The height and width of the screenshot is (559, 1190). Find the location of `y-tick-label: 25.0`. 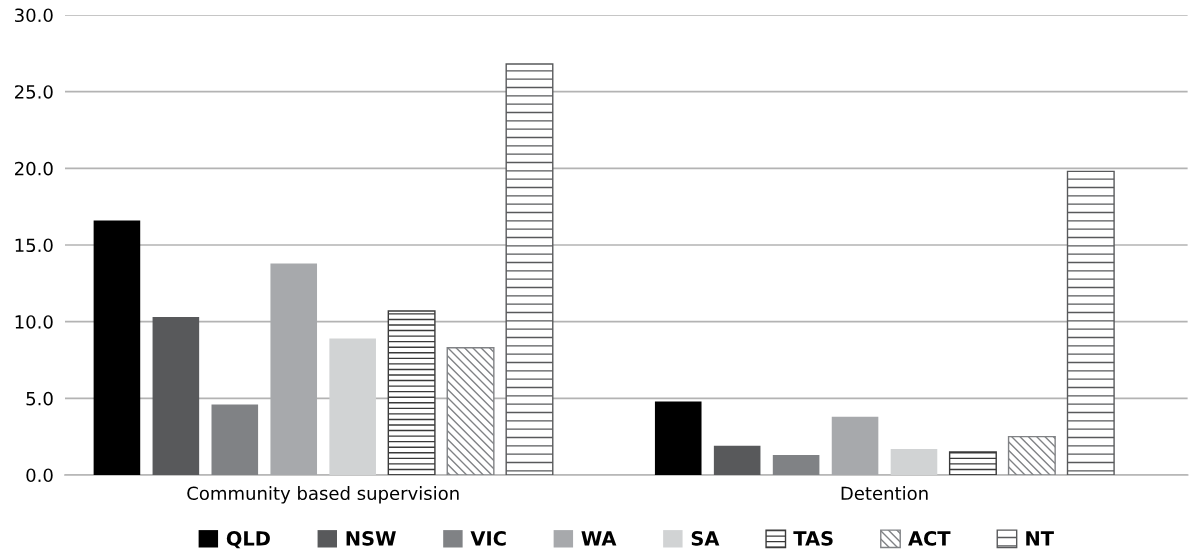

y-tick-label: 25.0 is located at coordinates (34, 92).